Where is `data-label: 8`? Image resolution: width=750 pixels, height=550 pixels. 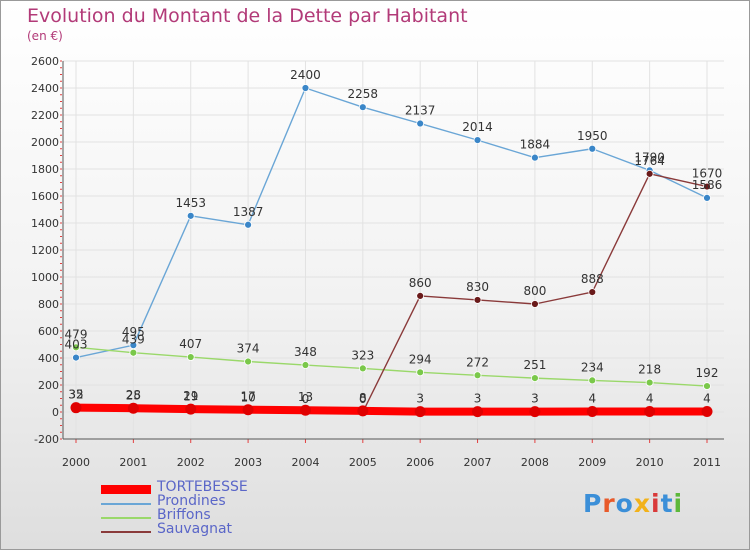 data-label: 8 is located at coordinates (363, 398).